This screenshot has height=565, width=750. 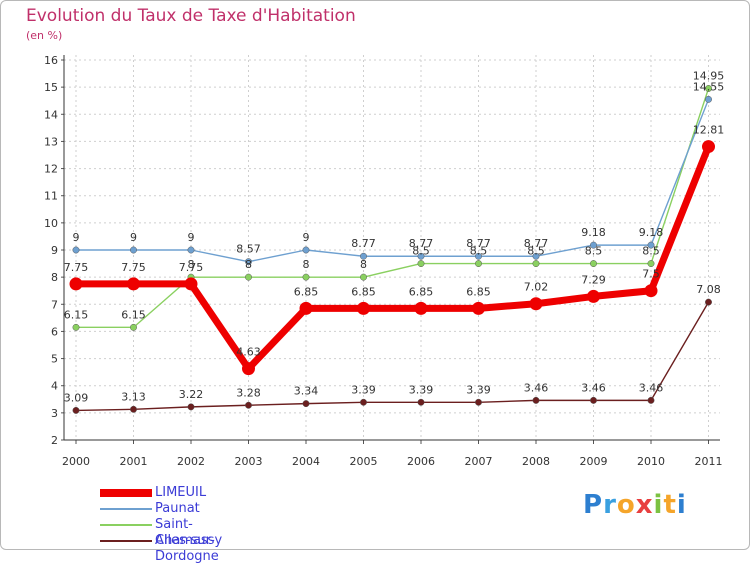 What do you see at coordinates (54, 250) in the screenshot?
I see `y-tick-label: 9` at bounding box center [54, 250].